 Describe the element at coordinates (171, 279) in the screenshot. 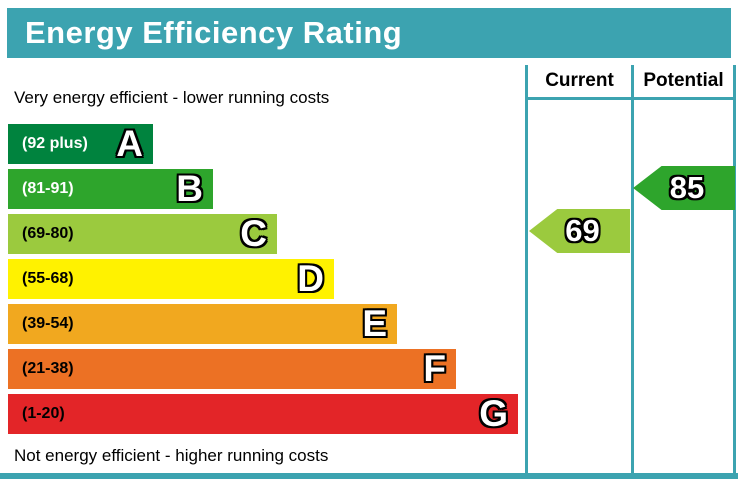

I see `band-d: (55-68) D` at that location.